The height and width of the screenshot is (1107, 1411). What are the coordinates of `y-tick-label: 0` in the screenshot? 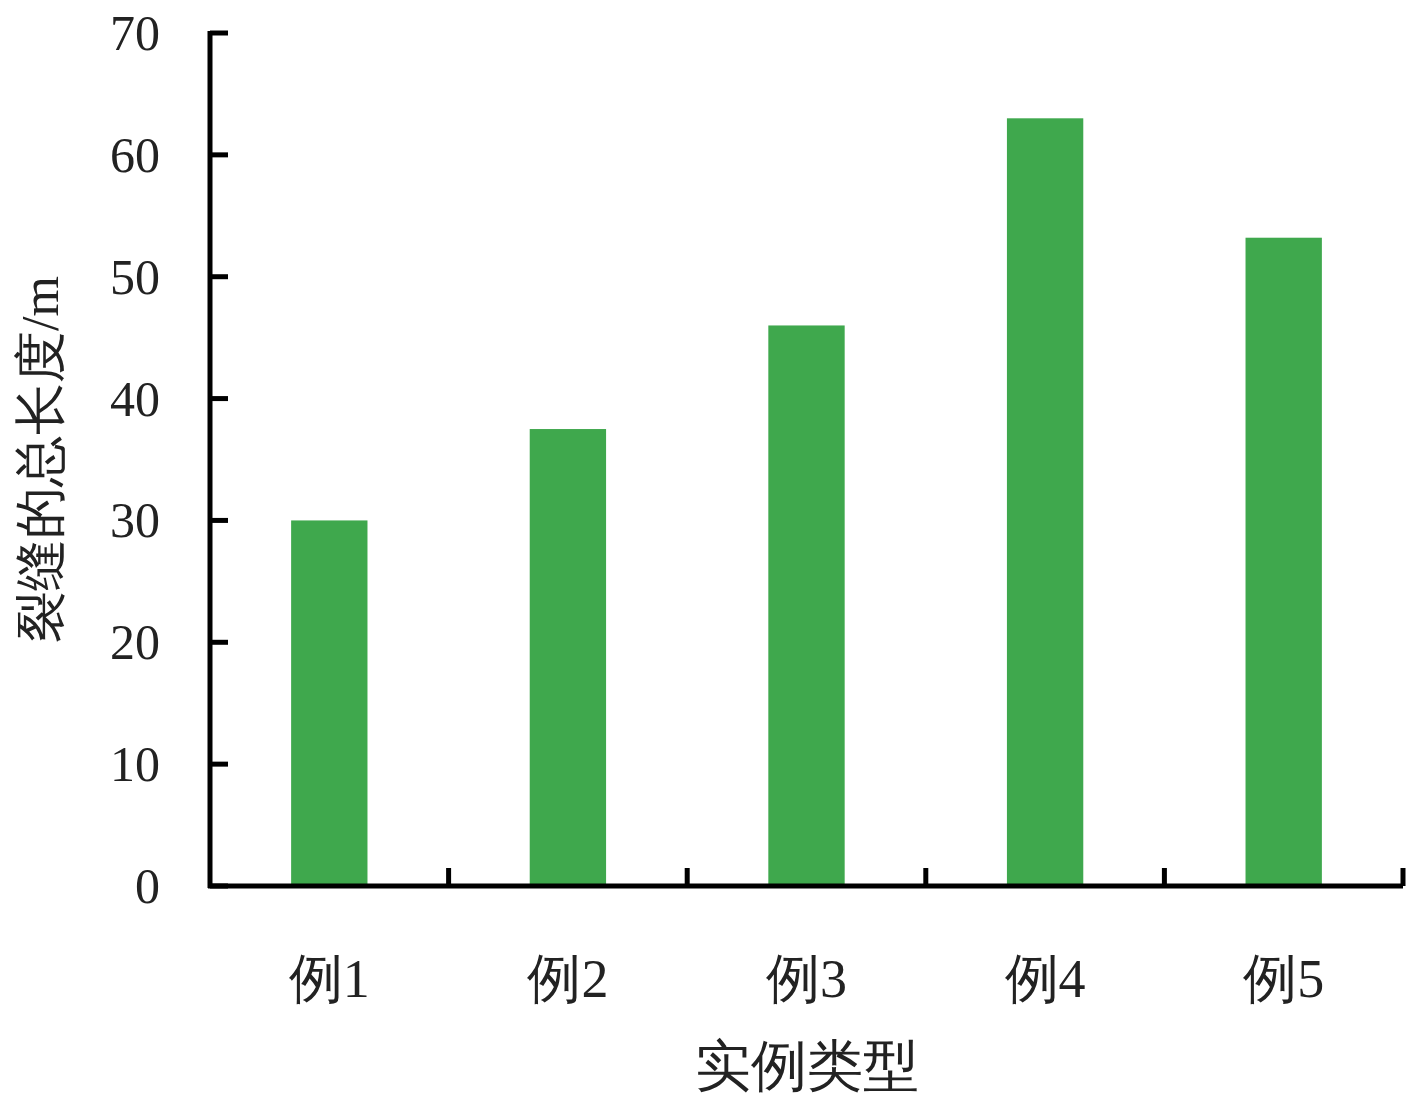 It's located at (147, 886).